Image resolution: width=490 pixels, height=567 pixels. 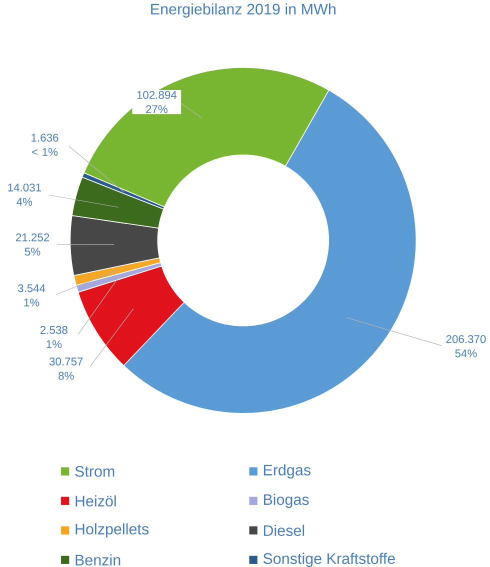 I want to click on data-label: 3.544 1%, so click(x=32, y=295).